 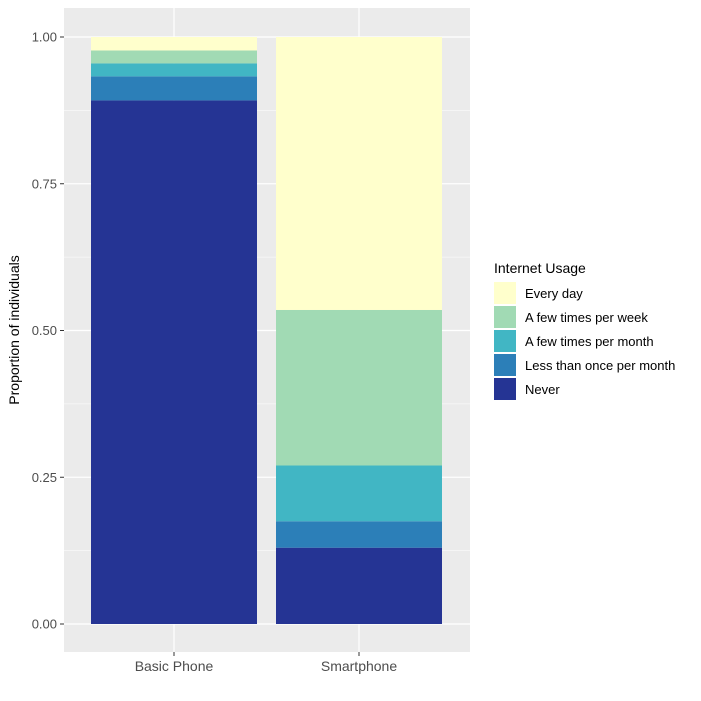 I want to click on y-tick-label: 1.00, so click(x=44, y=37).